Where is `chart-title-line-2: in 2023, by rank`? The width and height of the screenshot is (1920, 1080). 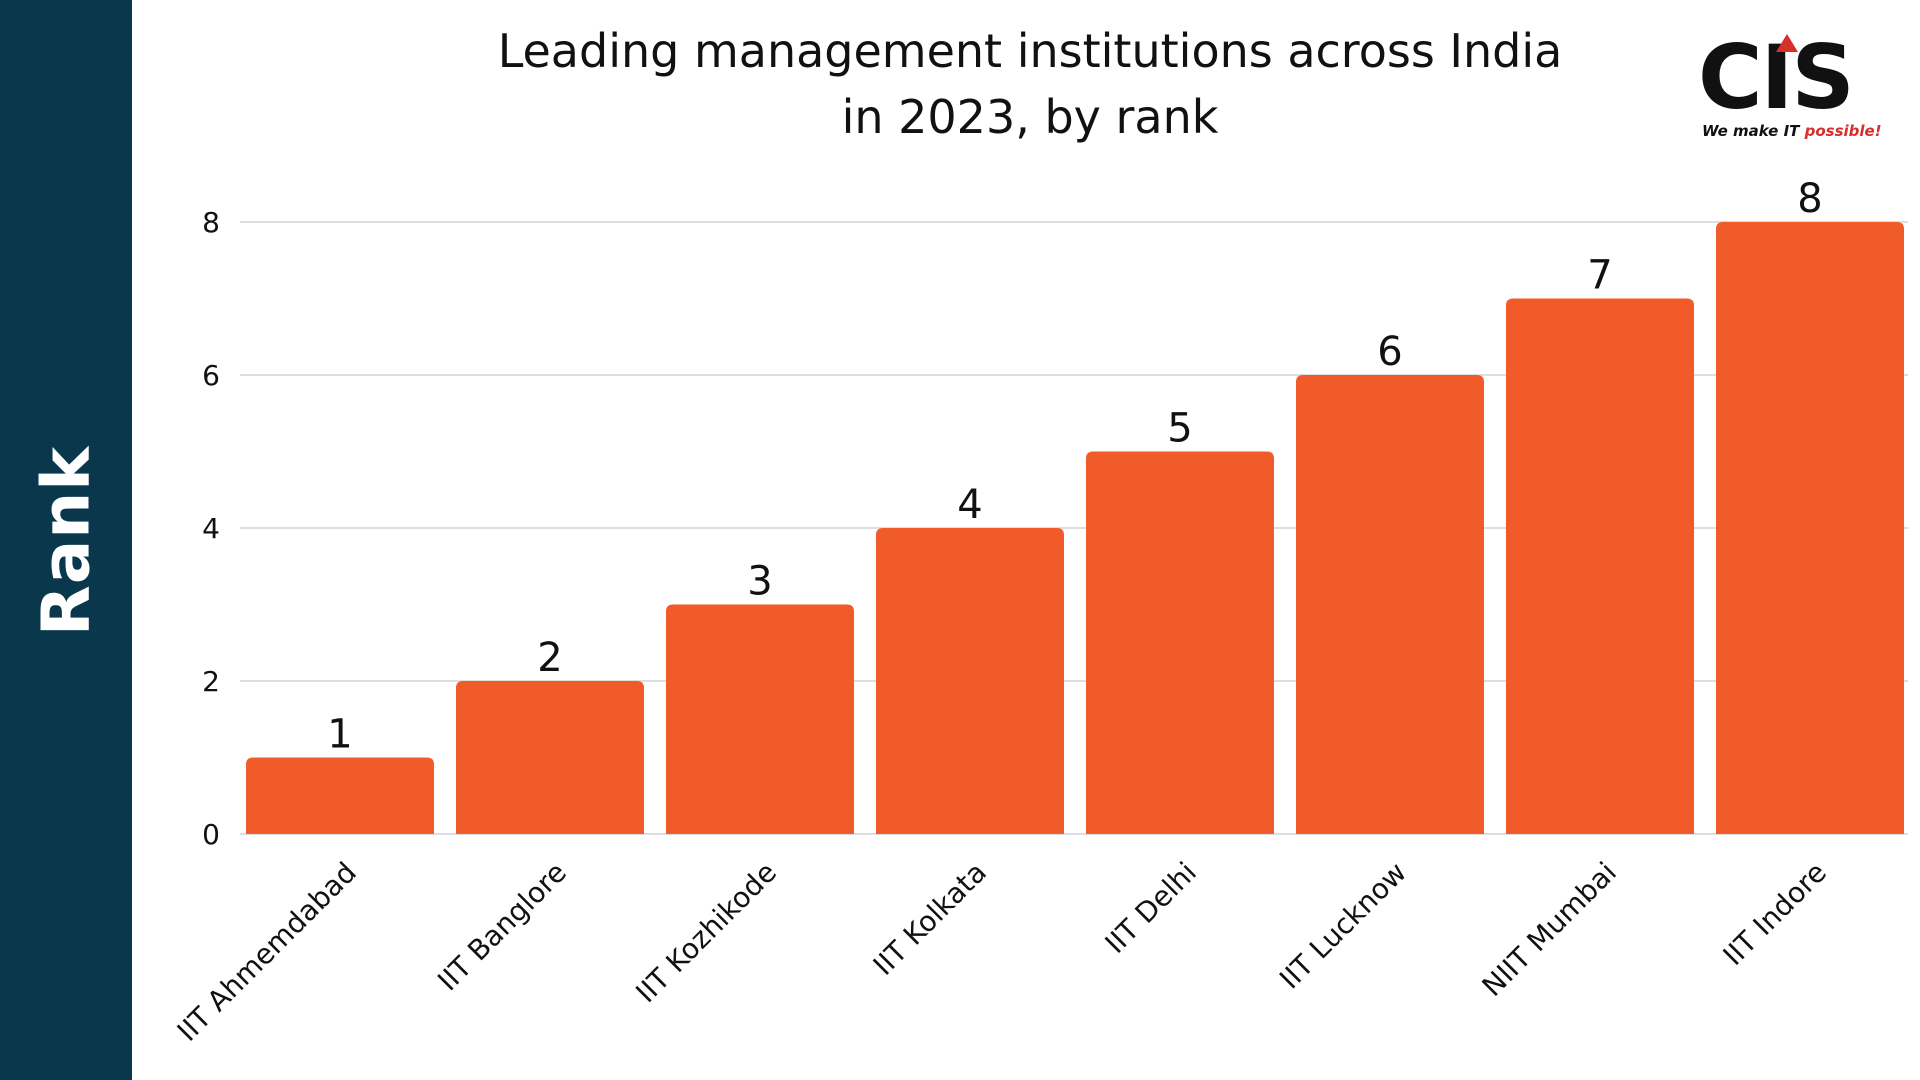
chart-title-line-2: in 2023, by rank is located at coordinates (1030, 117).